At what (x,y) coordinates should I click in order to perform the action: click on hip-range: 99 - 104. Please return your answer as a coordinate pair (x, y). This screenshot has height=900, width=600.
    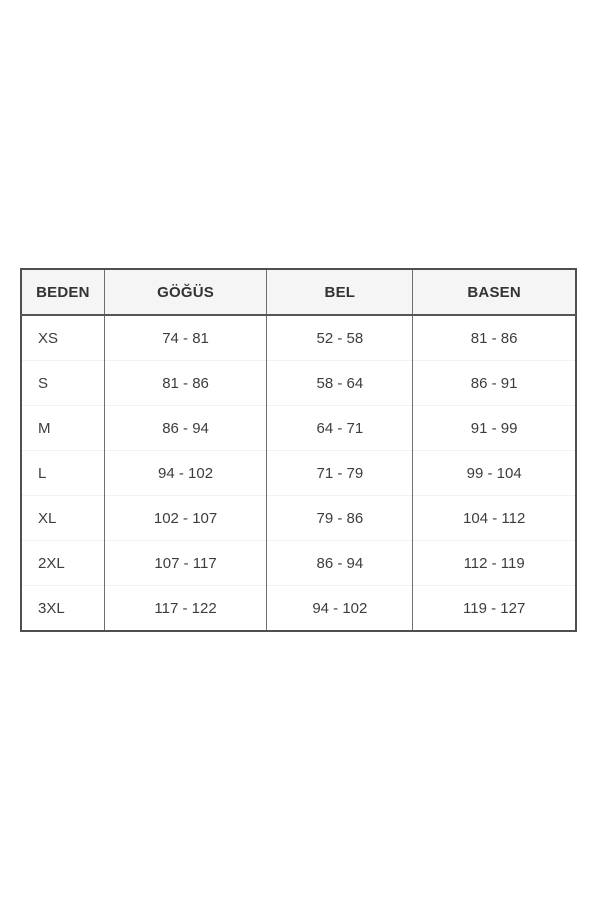
    Looking at the image, I should click on (494, 473).